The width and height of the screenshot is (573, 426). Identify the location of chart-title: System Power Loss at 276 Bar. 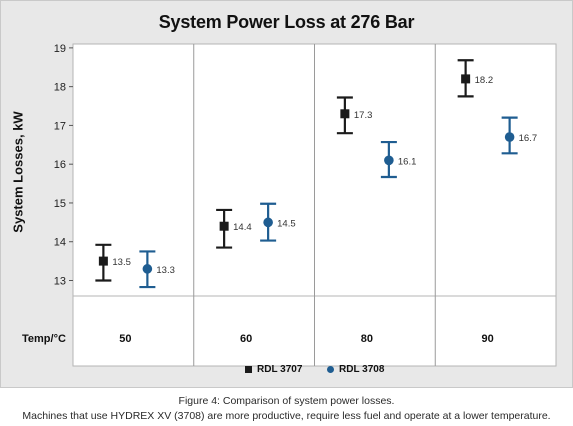
(286, 22).